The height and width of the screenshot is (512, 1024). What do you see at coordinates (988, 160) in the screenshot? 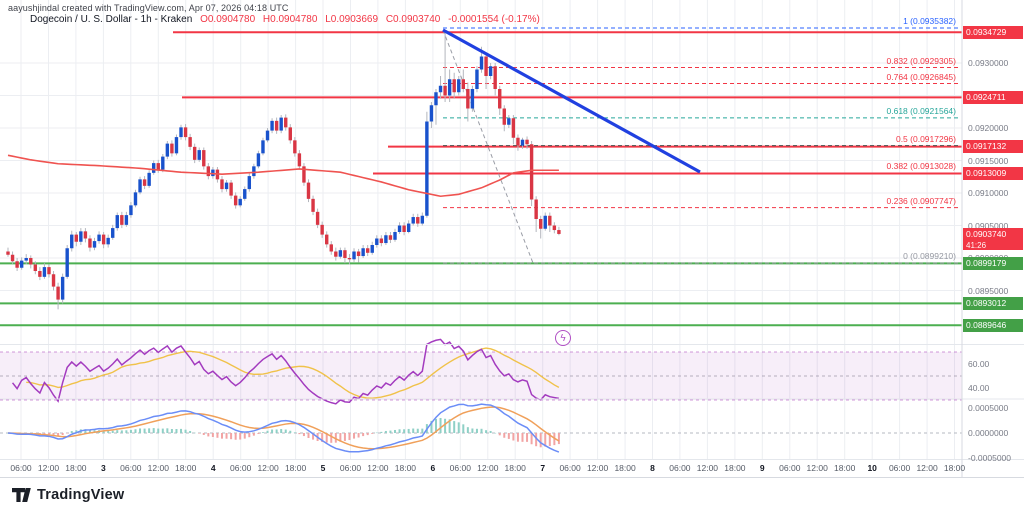
I see `price-axis-label: 0.0915000` at bounding box center [988, 160].